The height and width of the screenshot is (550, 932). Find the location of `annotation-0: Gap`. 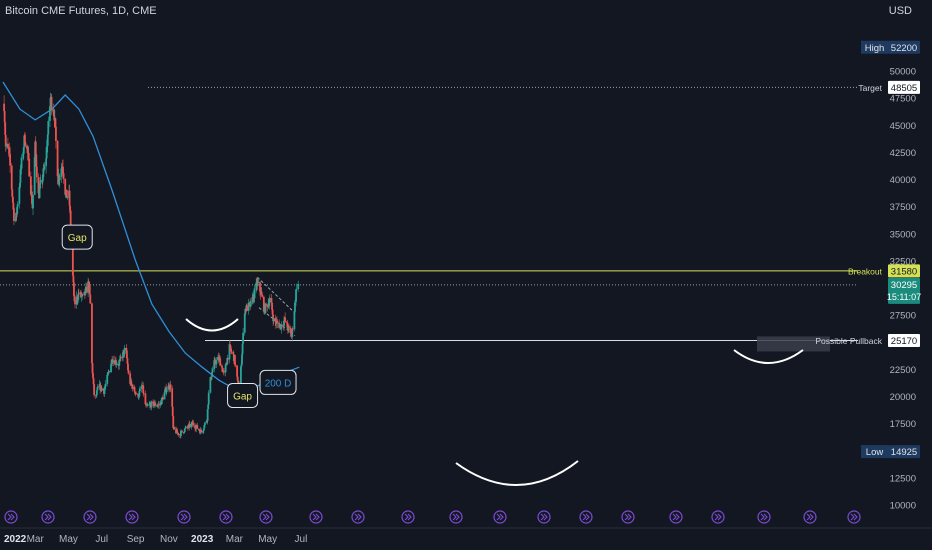

annotation-0: Gap is located at coordinates (77, 237).